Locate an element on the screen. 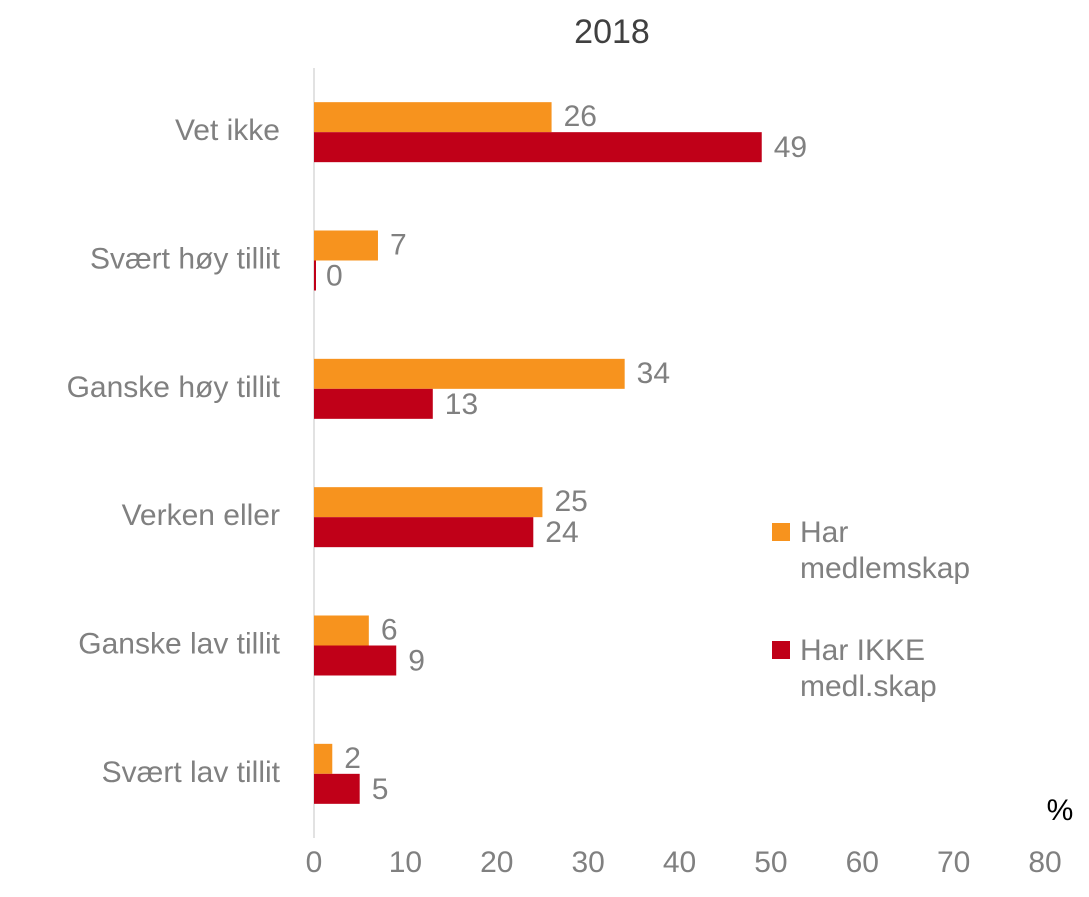 The height and width of the screenshot is (897, 1089). y-tick-label: Svært høy tillit is located at coordinates (185, 258).